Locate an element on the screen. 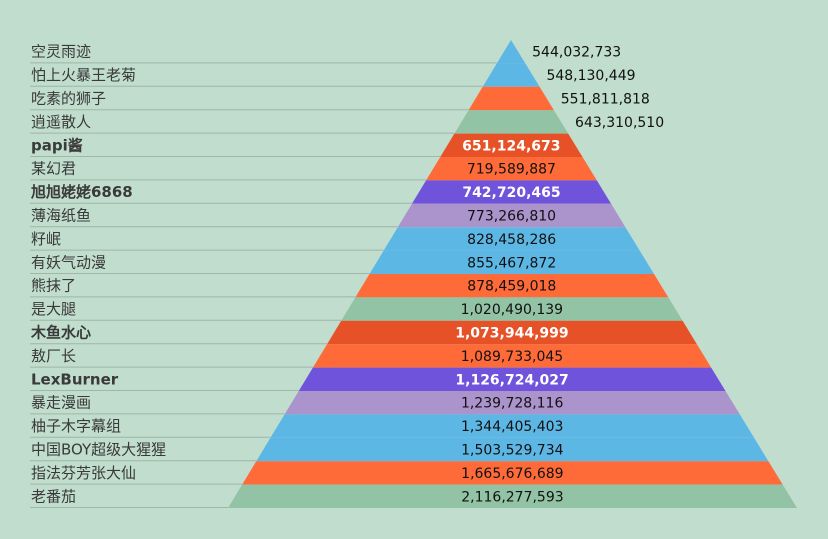  value-label: 1,089,733,045 is located at coordinates (512, 357).